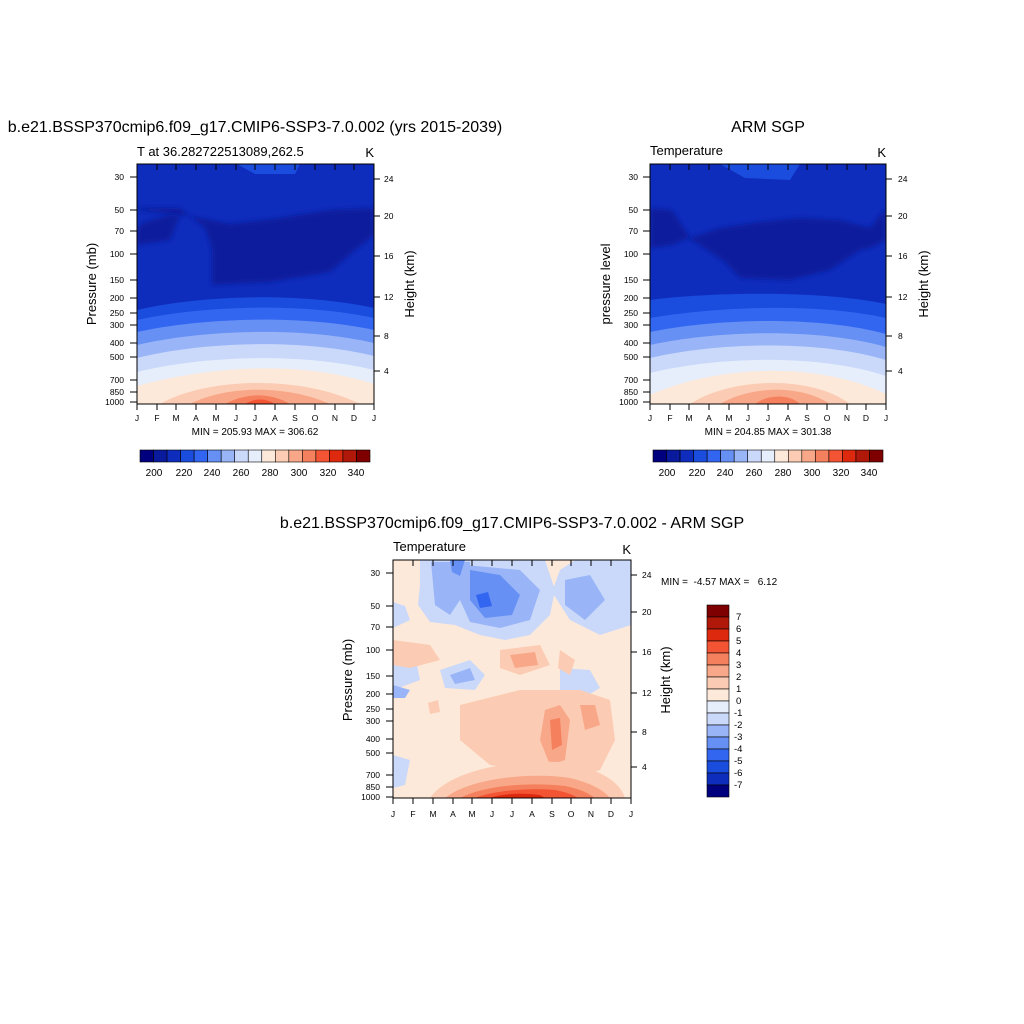  I want to click on colorbar-label: 200, so click(154, 473).